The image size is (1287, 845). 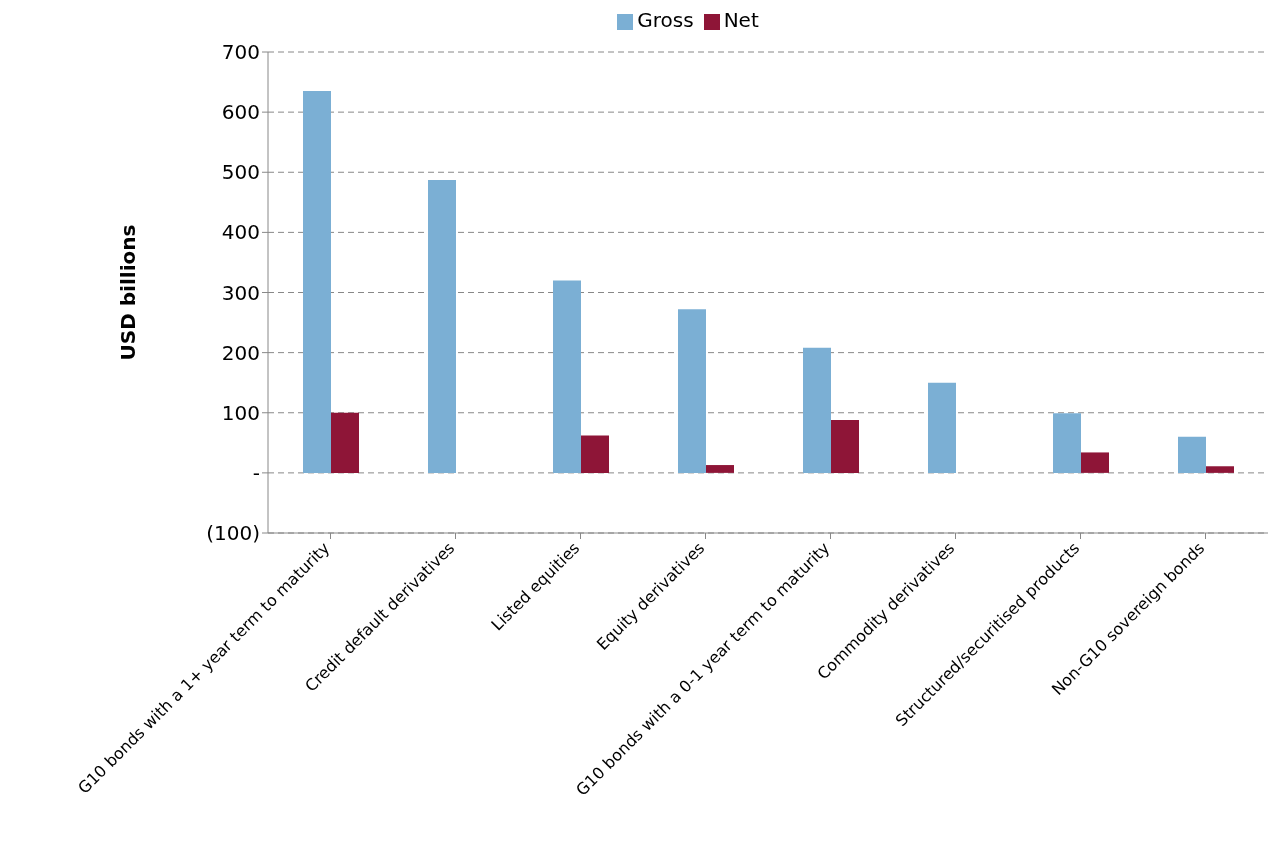 What do you see at coordinates (240, 412) in the screenshot?
I see `y-tick-label: 100` at bounding box center [240, 412].